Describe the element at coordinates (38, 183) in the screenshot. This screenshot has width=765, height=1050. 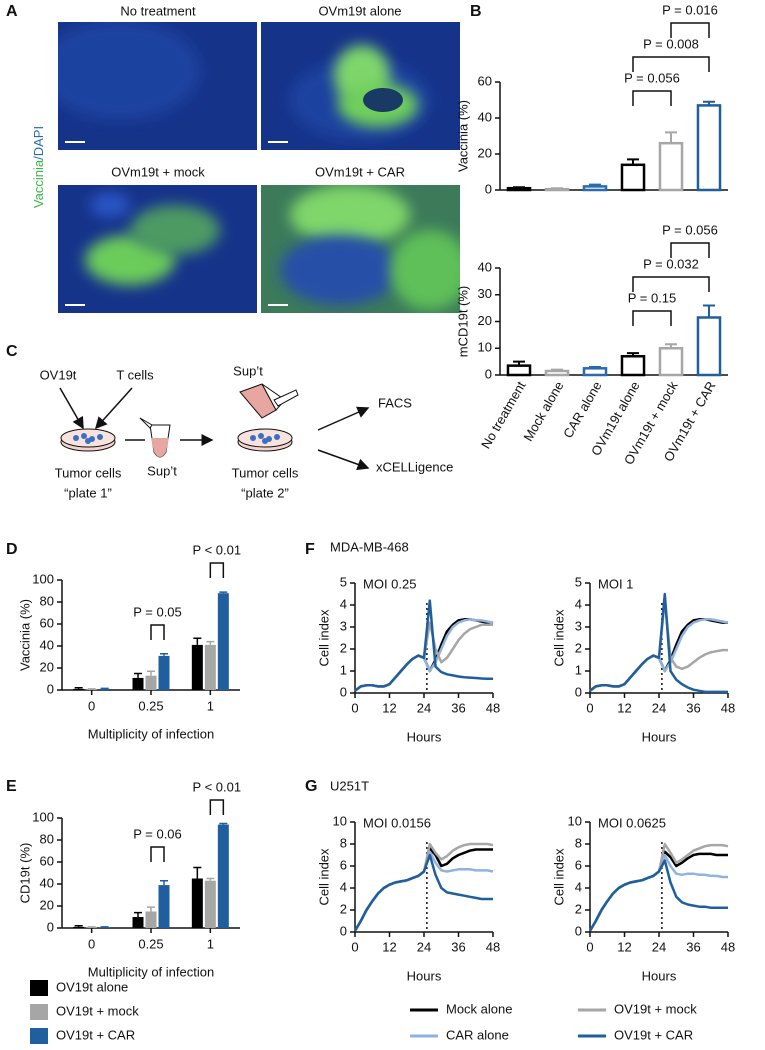
I see `label-part: Vaccinia` at that location.